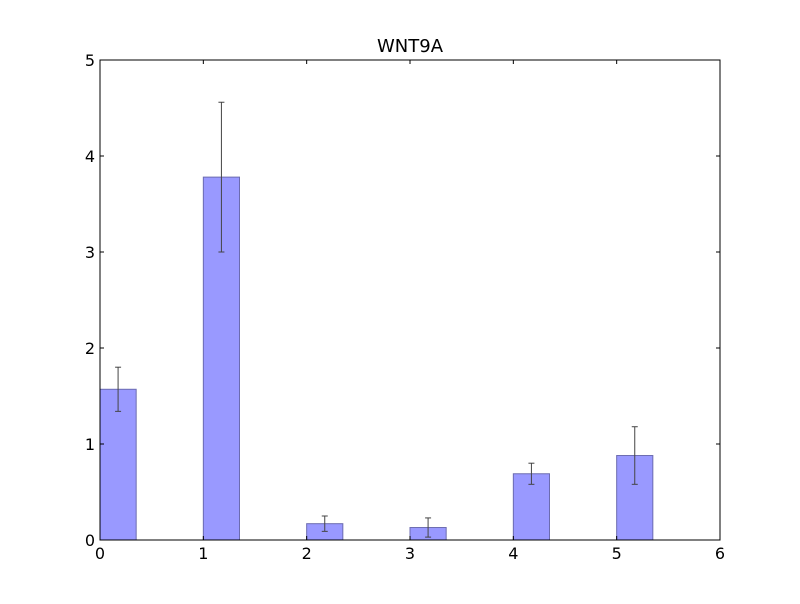 Image resolution: width=800 pixels, height=604 pixels. Describe the element at coordinates (90, 60) in the screenshot. I see `y-tick-label-5: 5` at that location.